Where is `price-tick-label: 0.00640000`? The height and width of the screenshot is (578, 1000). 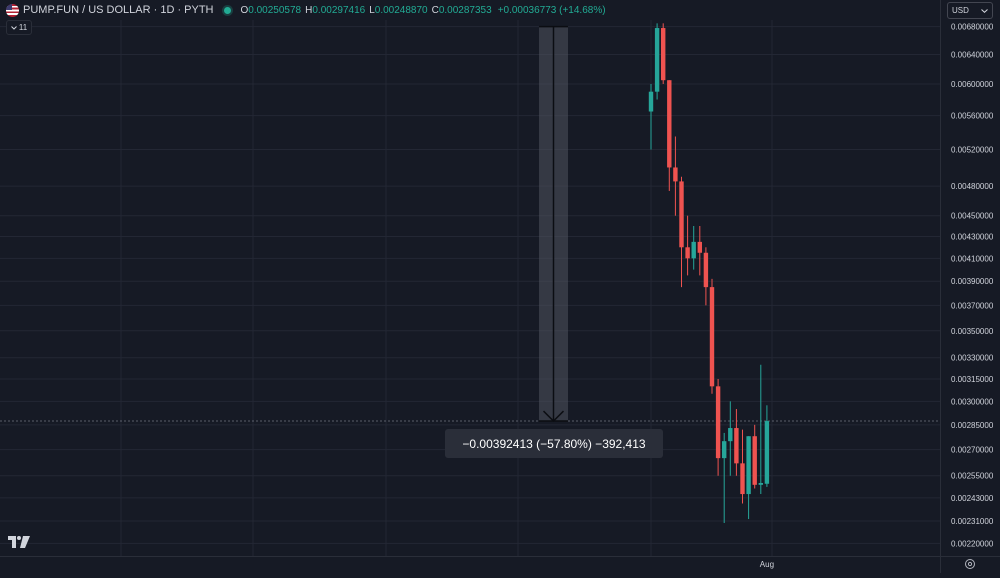
price-tick-label: 0.00640000 is located at coordinates (972, 54).